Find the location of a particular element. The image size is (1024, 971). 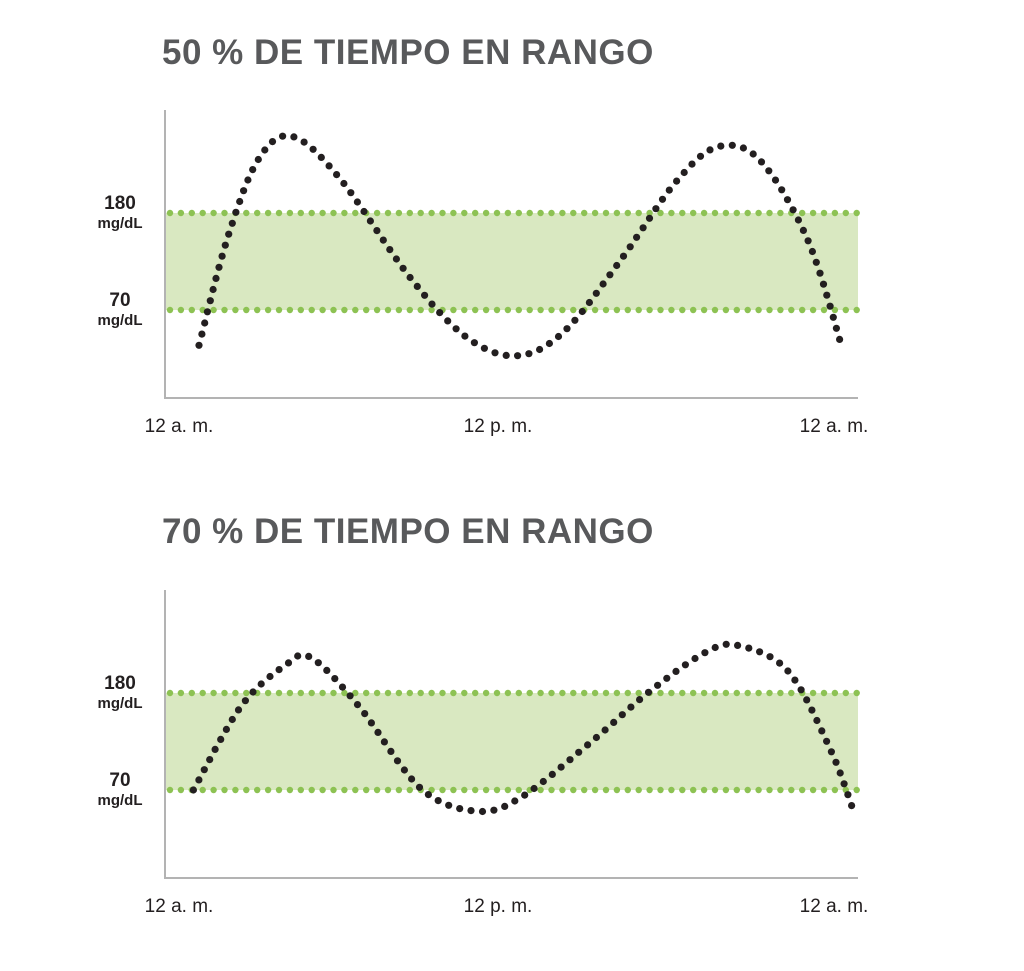

y-label-unit: mg/dL is located at coordinates (120, 320).